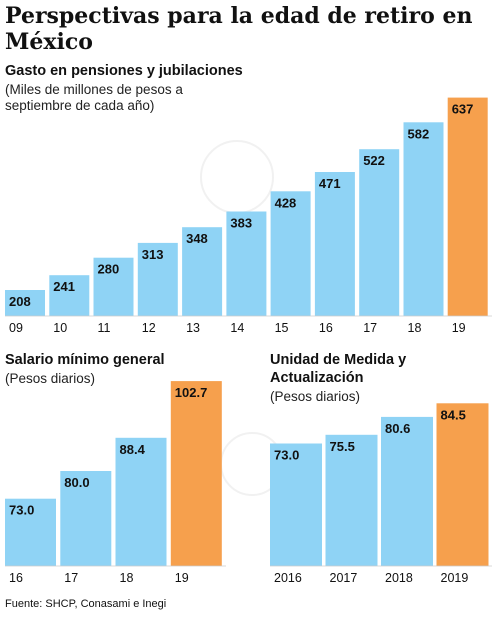 The width and height of the screenshot is (494, 620). Describe the element at coordinates (338, 369) in the screenshot. I see `chart3-title: Unidad de Medida y Actualización` at that location.